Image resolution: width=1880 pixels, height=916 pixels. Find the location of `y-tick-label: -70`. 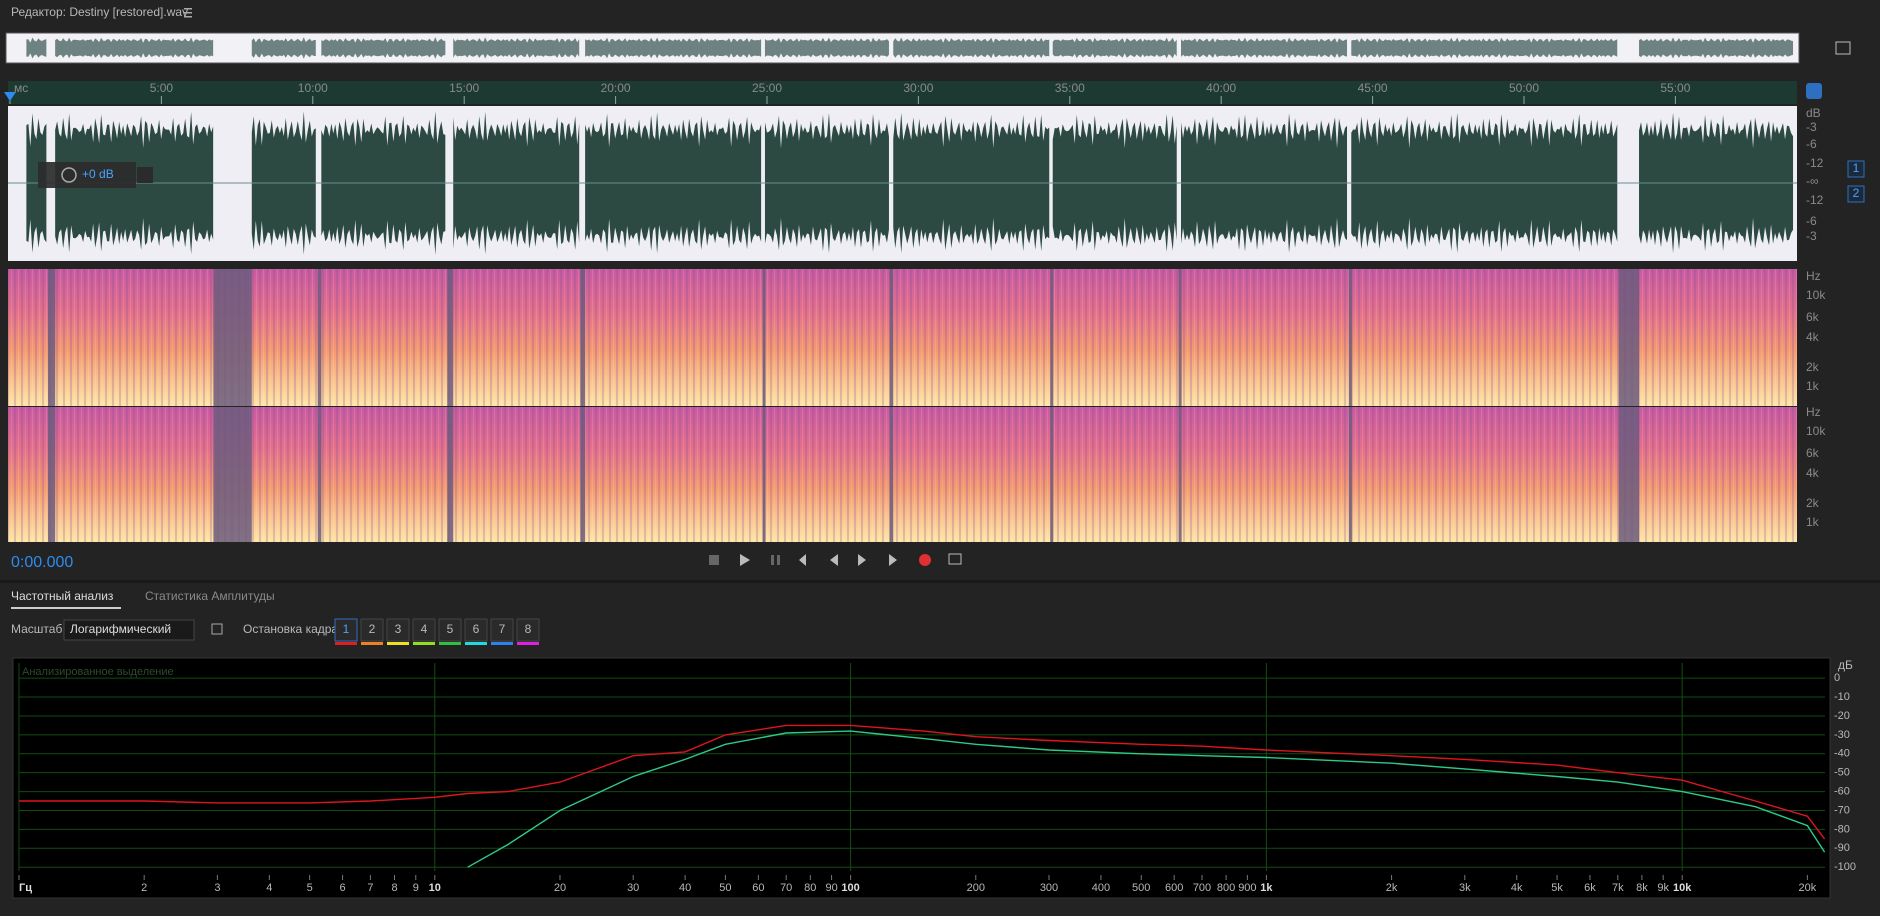

y-tick-label: -70 is located at coordinates (1842, 810).